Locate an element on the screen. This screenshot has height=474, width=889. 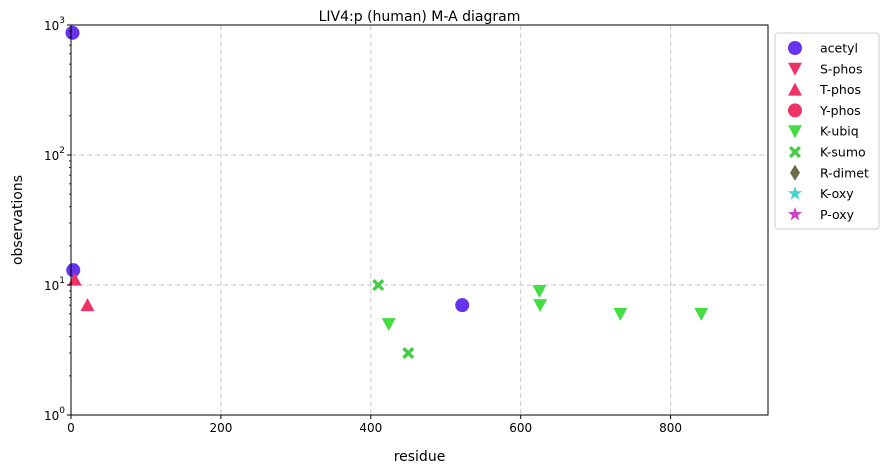
legend-label-P-oxy: P-oxy is located at coordinates (837, 214).